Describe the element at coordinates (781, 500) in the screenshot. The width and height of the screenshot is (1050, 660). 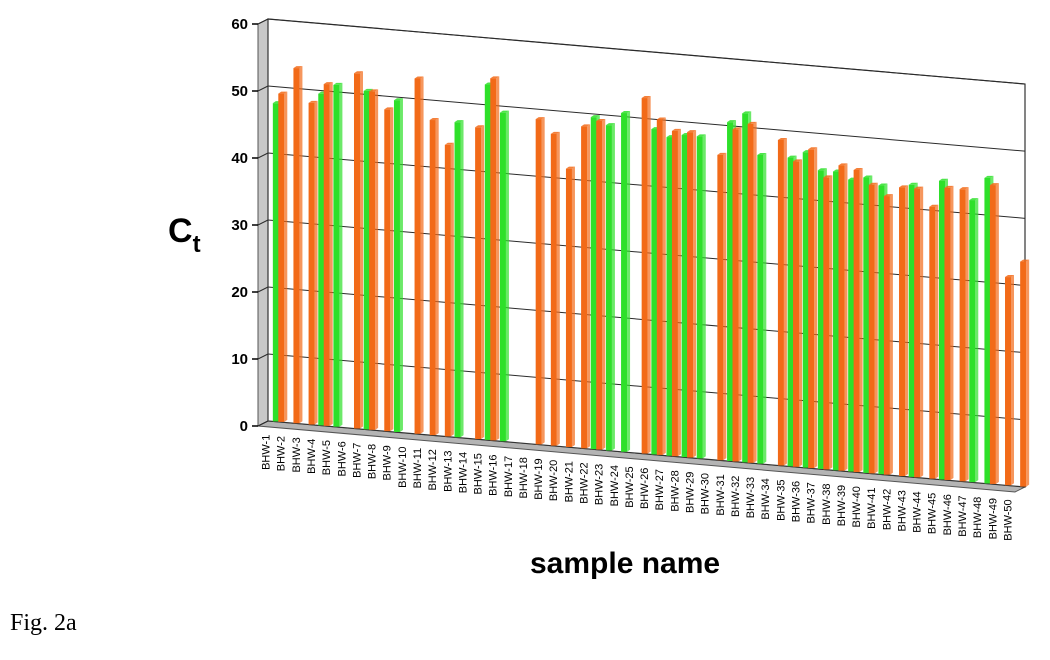
I see `x-tick-label: BHW-35` at that location.